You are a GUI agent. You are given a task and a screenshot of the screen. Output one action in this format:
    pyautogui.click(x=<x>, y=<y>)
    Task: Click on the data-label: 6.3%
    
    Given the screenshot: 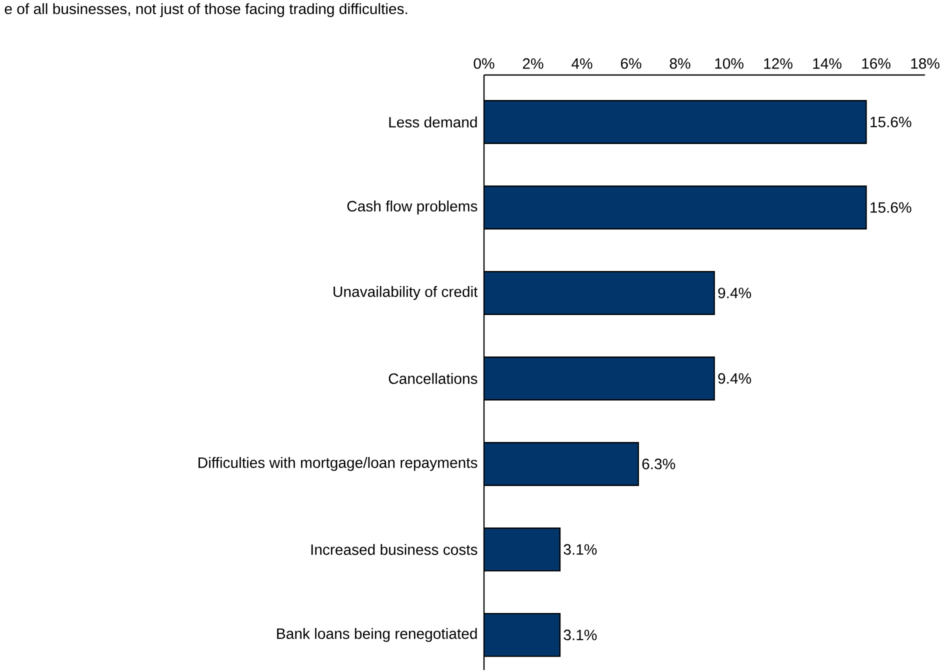 What is the action you would take?
    pyautogui.click(x=659, y=464)
    